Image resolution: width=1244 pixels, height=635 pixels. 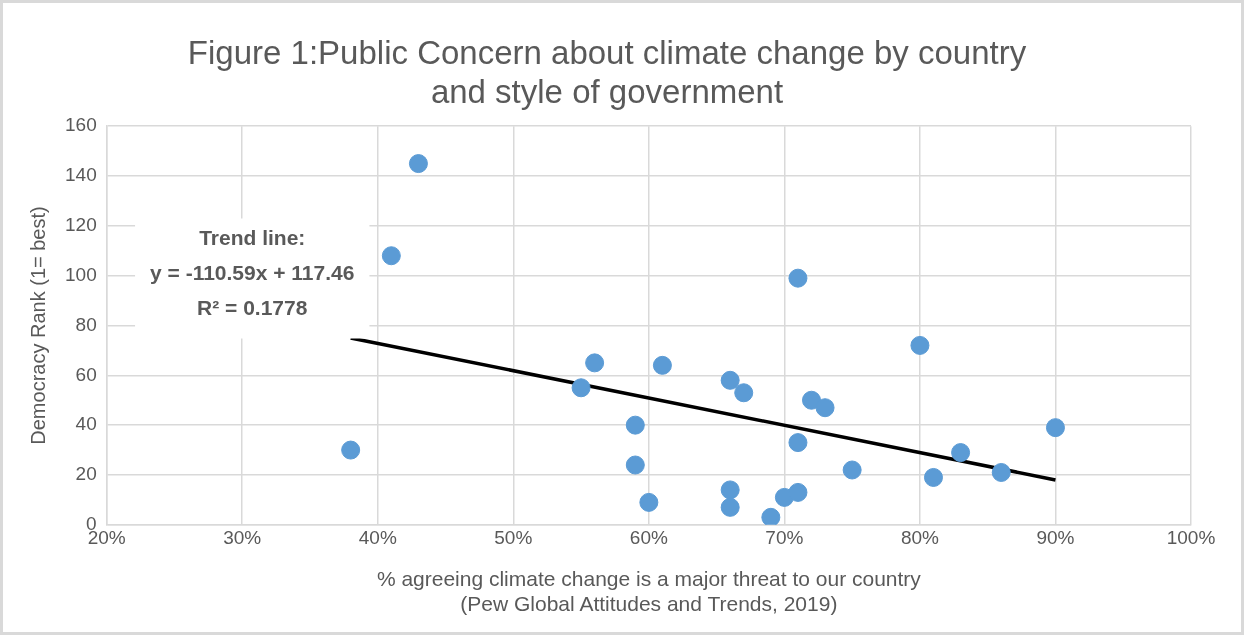 What do you see at coordinates (648, 538) in the screenshot?
I see `x-tick-label: 60%` at bounding box center [648, 538].